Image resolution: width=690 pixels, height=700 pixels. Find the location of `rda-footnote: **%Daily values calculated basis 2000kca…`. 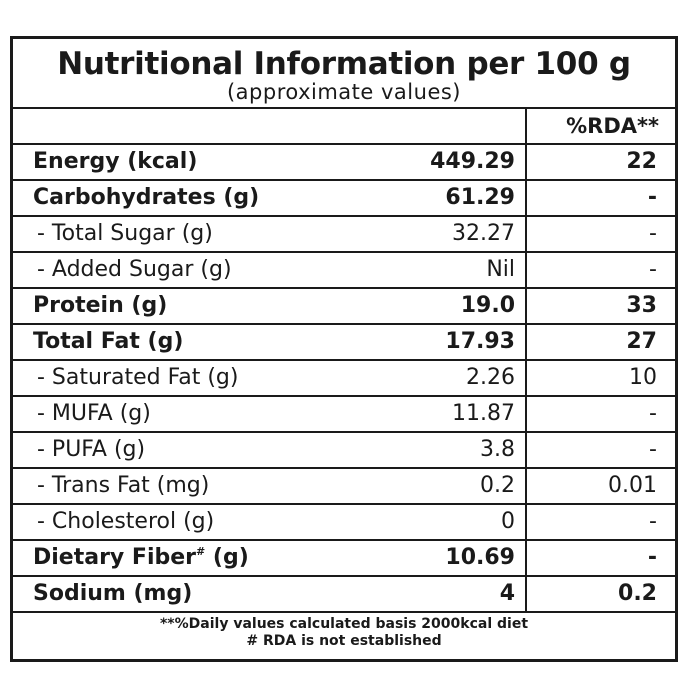

rda-footnote: **%Daily values calculated basis 2000kca… is located at coordinates (344, 624).